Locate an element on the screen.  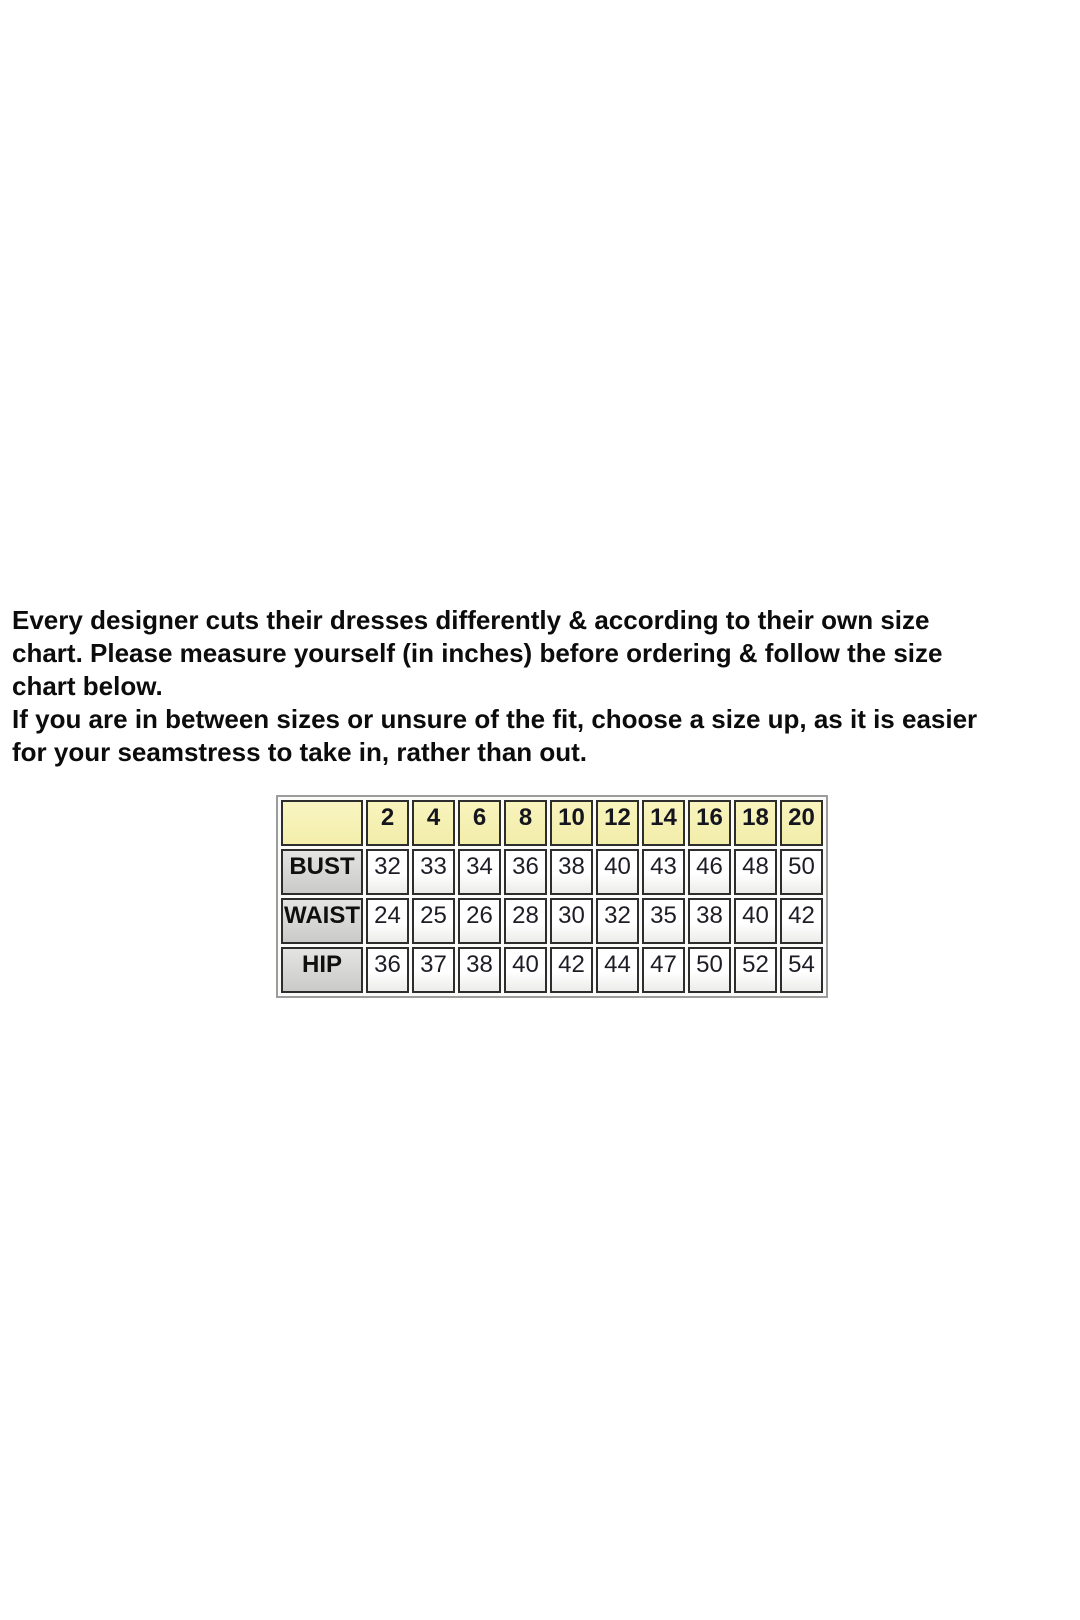
size-header-cell: 10 is located at coordinates (571, 823).